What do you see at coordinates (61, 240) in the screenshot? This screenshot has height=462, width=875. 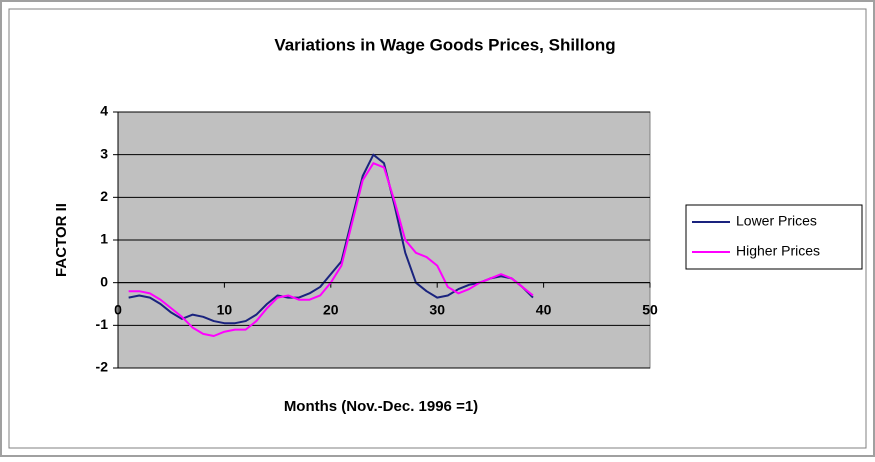 I see `y-axis-label: FACTOR II` at bounding box center [61, 240].